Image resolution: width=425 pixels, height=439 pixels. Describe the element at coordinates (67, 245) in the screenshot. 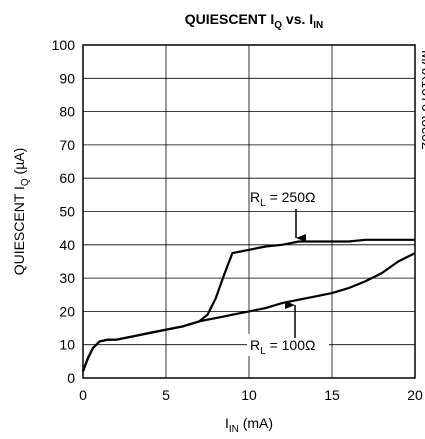

I see `y-tick-label: 40` at that location.